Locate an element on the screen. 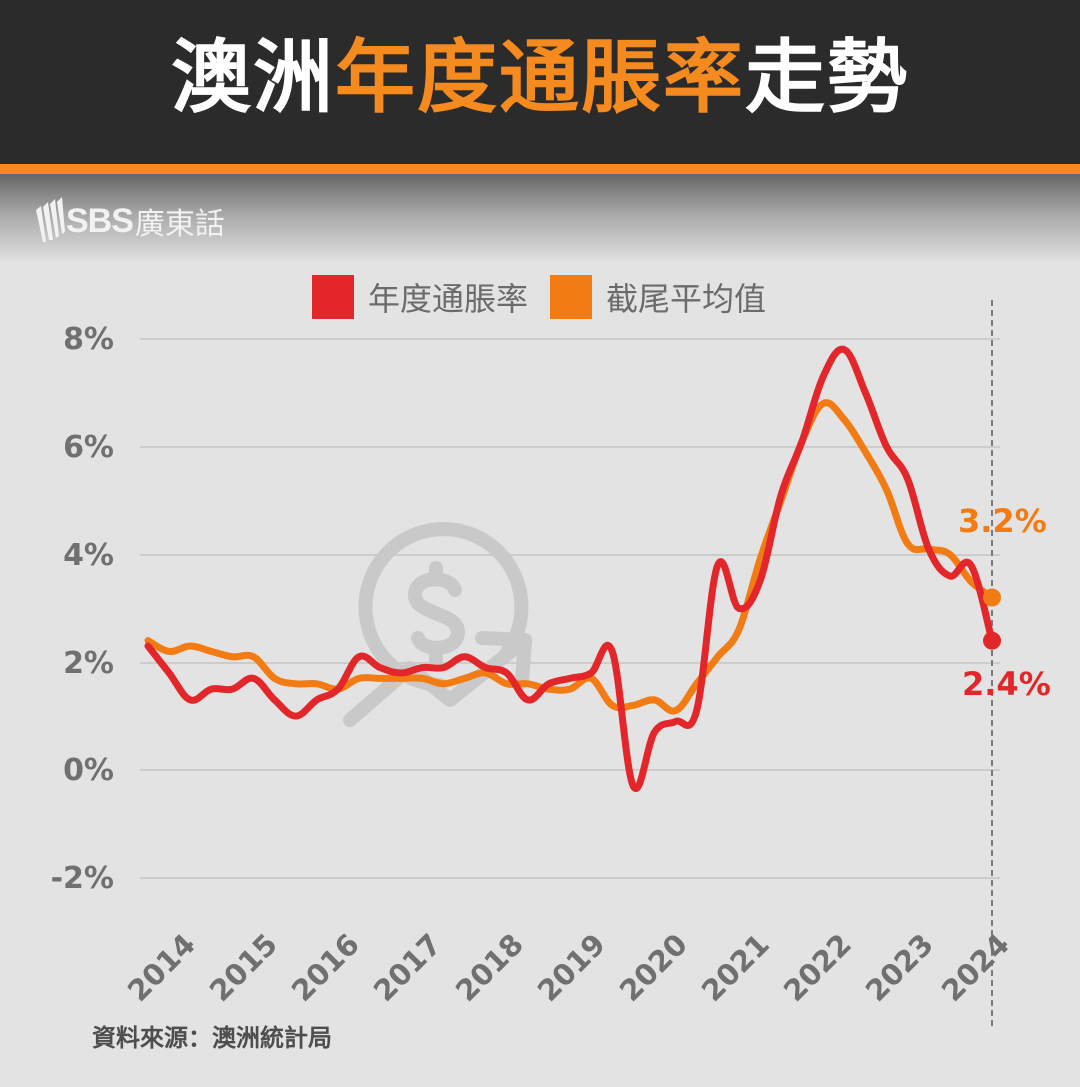 The image size is (1080, 1087). sbs-logo: SBS 廣東話 is located at coordinates (128, 221).